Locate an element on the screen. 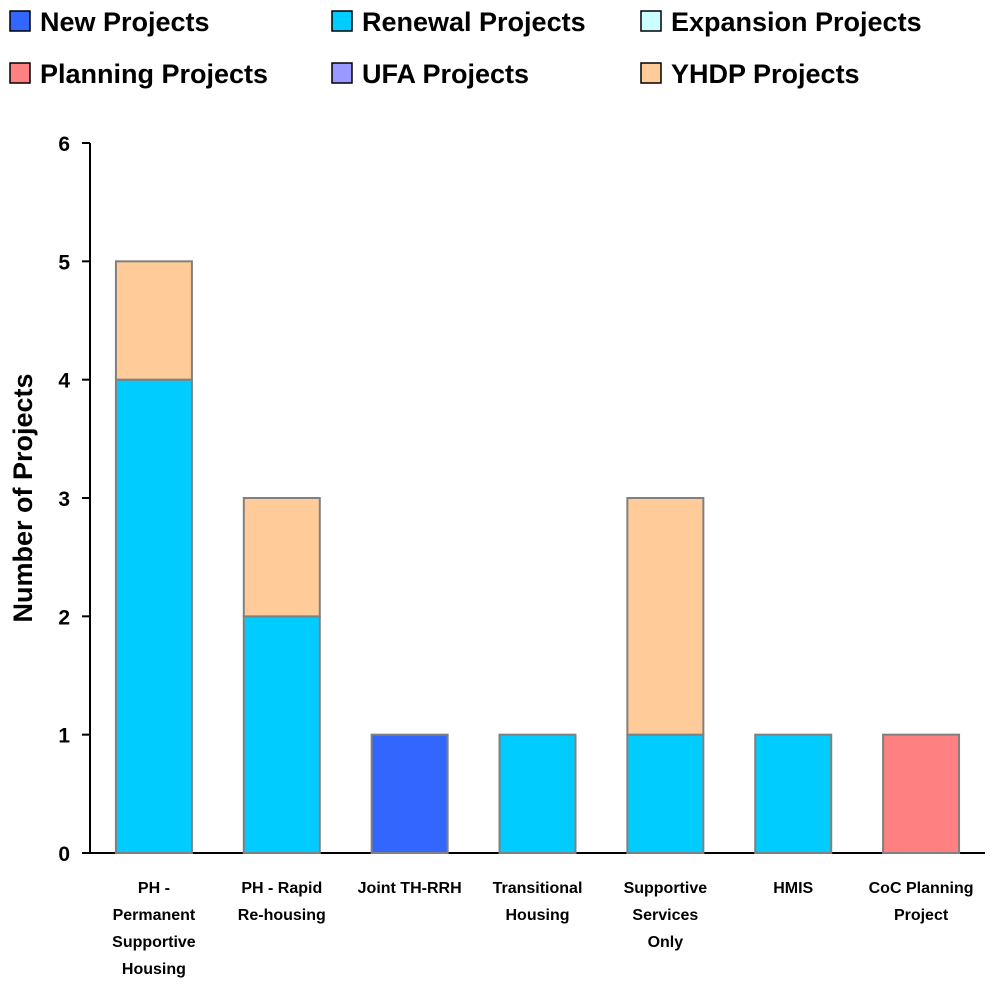 Image resolution: width=997 pixels, height=988 pixels. bar-segment-new-projects is located at coordinates (410, 794).